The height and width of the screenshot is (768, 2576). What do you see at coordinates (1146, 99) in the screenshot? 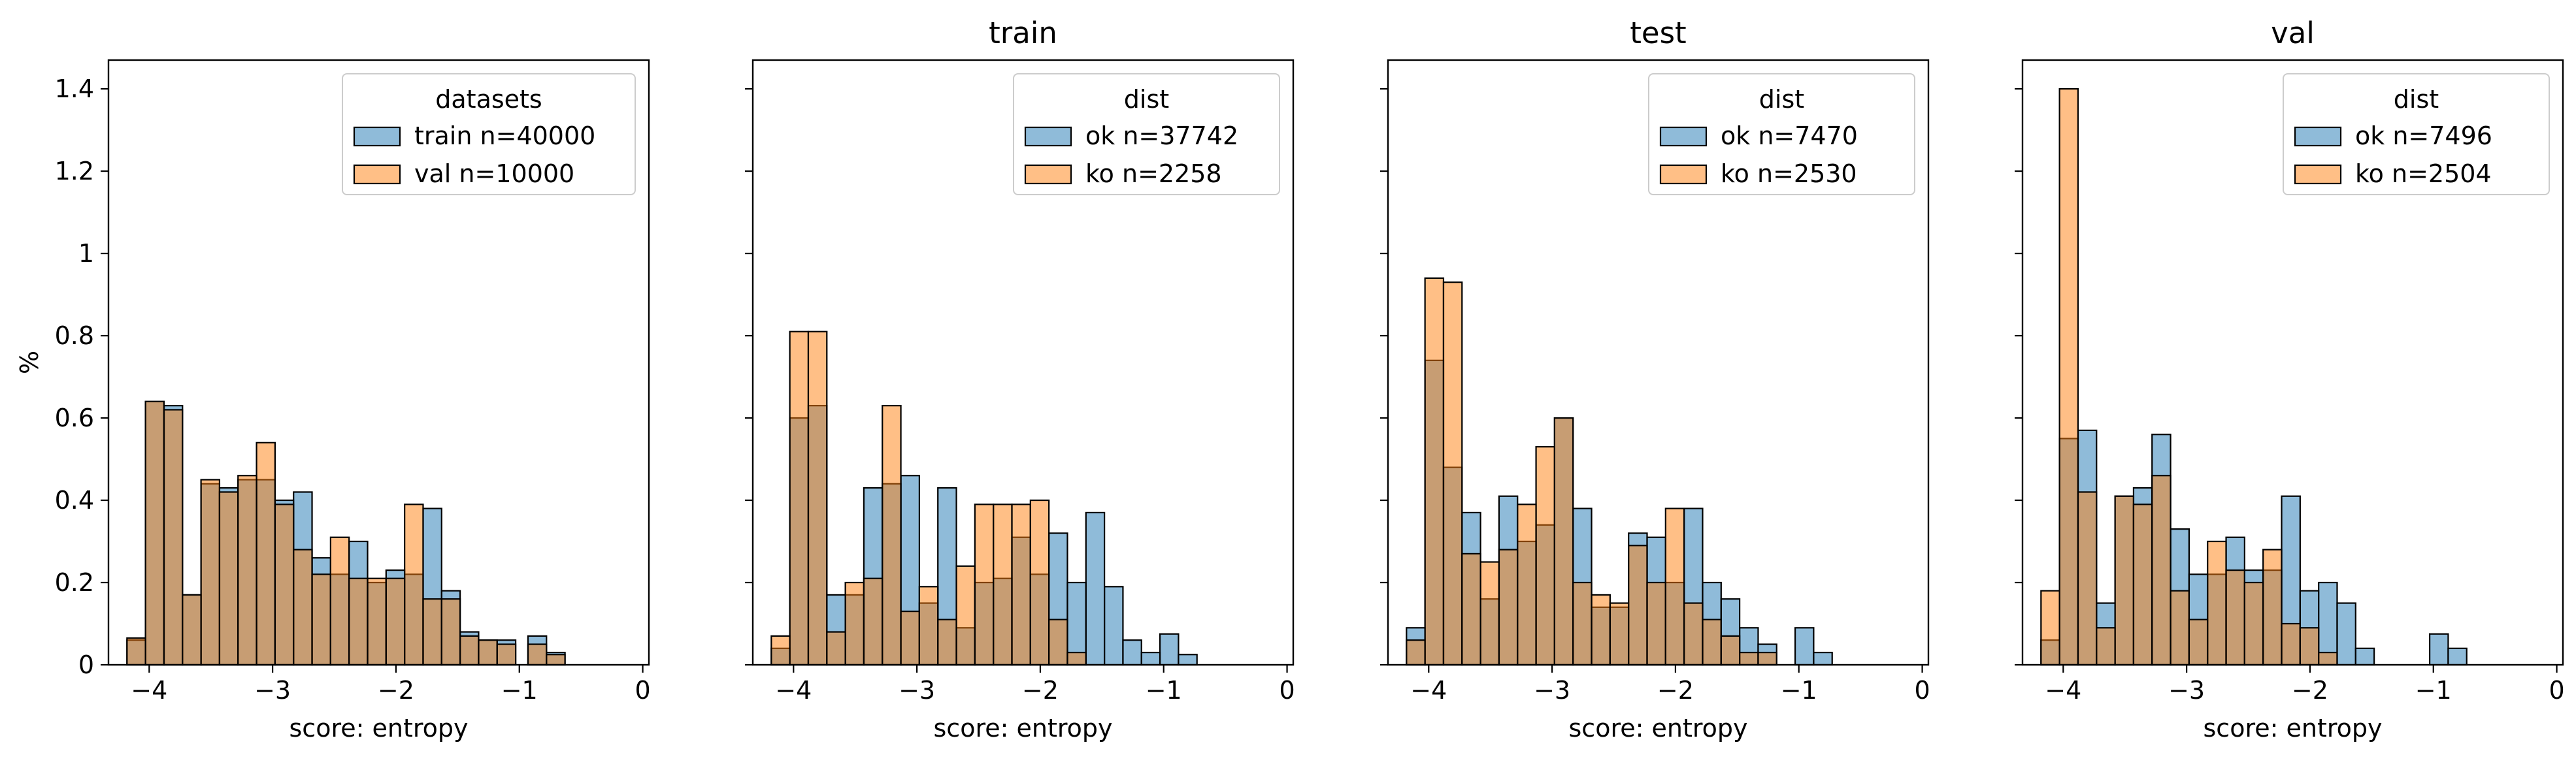
I see `legend-title: dist` at bounding box center [1146, 99].